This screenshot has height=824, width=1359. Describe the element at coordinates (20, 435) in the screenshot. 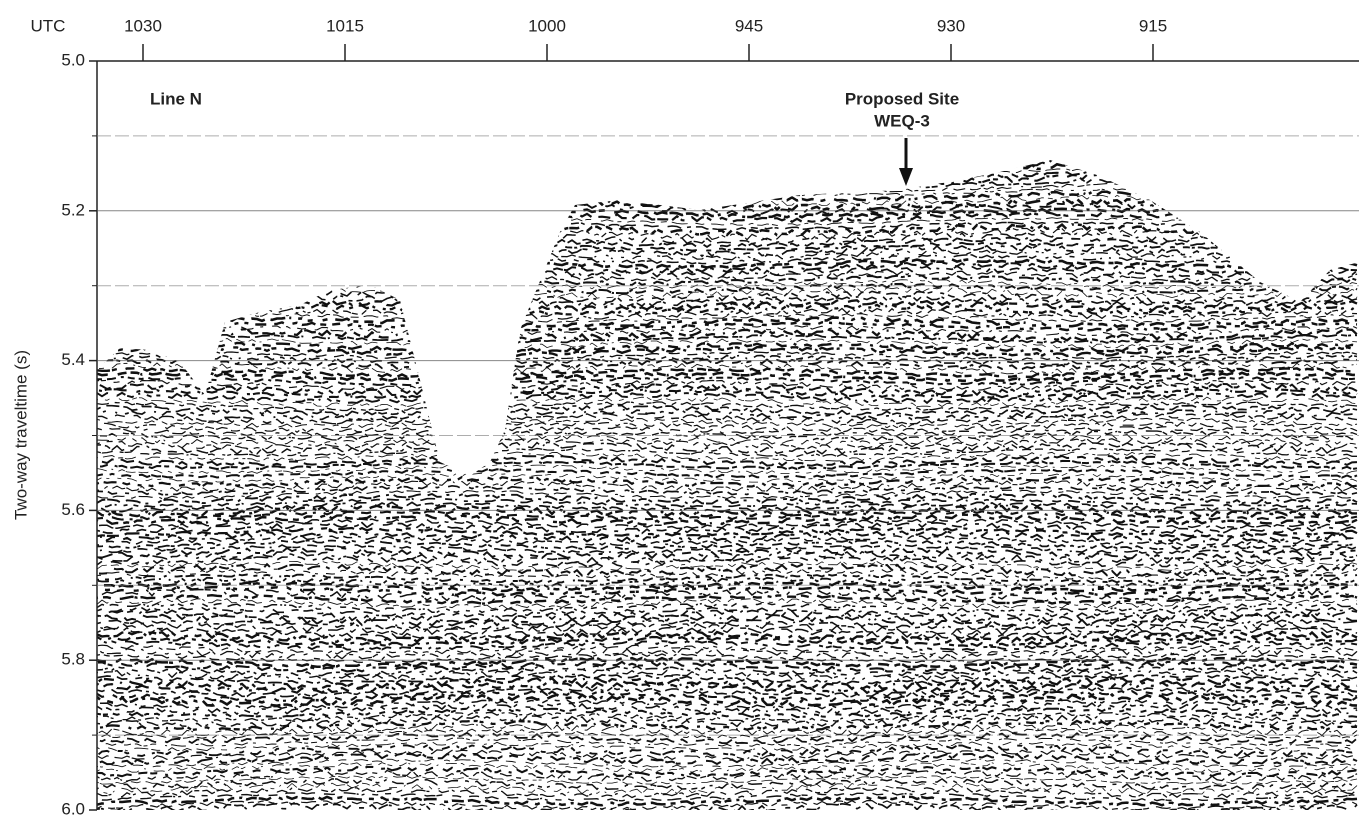

I see `y-axis-title: Two-way traveltime (s)` at that location.